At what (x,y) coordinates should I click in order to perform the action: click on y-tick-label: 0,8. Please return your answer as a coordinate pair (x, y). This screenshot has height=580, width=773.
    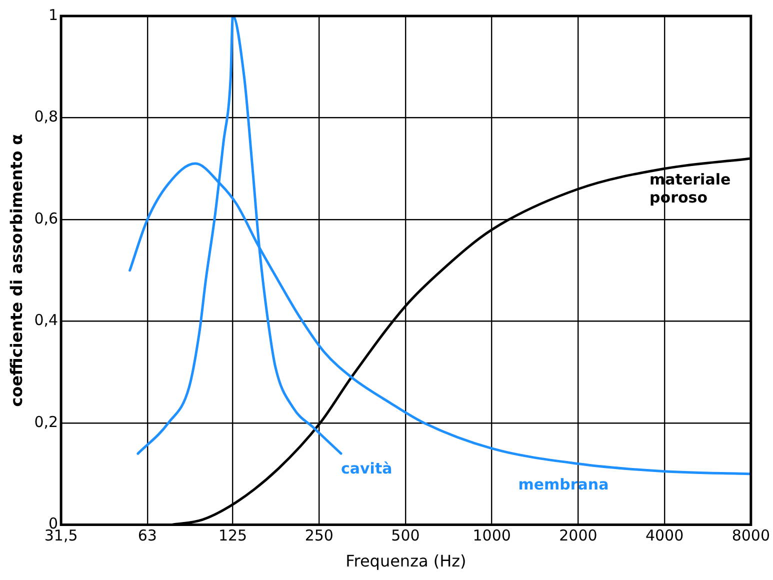
    Looking at the image, I should click on (46, 117).